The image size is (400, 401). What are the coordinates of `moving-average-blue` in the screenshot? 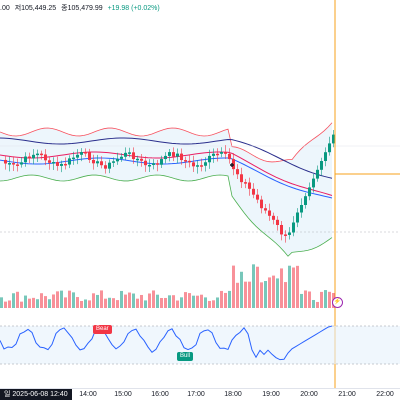 It's located at (166, 178).